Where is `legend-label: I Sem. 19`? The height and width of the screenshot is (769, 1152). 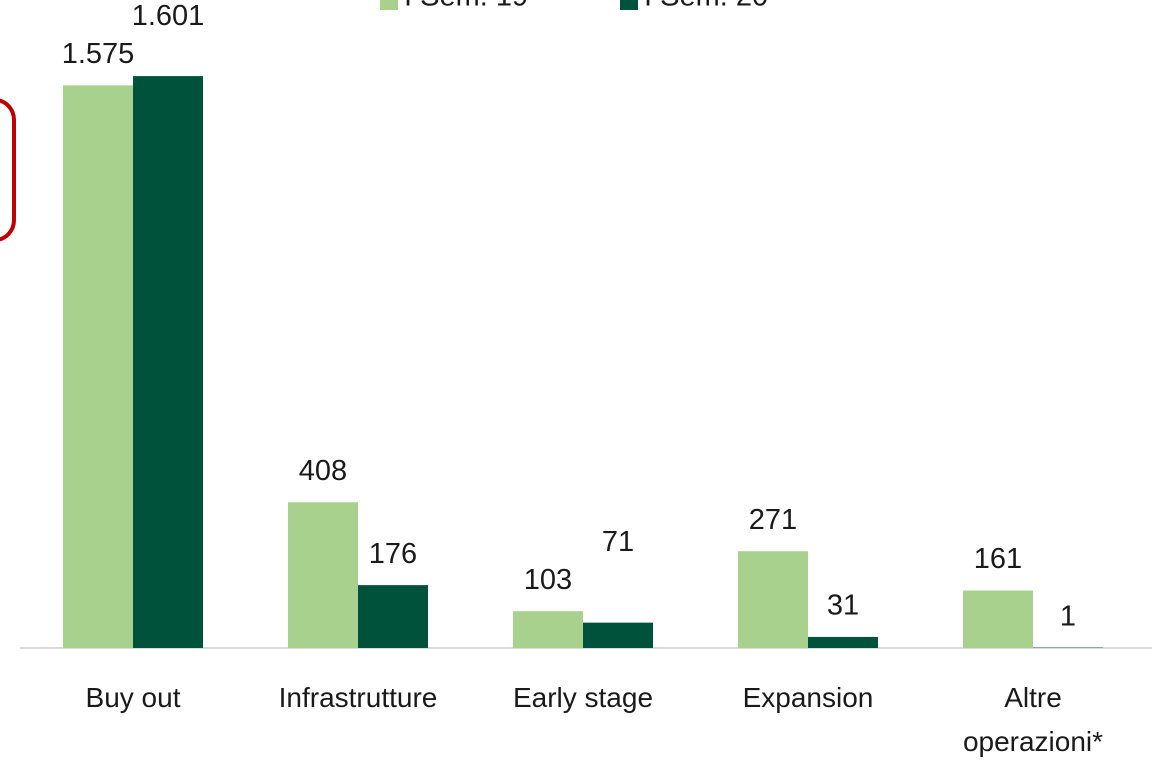
legend-label: I Sem. 19 is located at coordinates (466, 6).